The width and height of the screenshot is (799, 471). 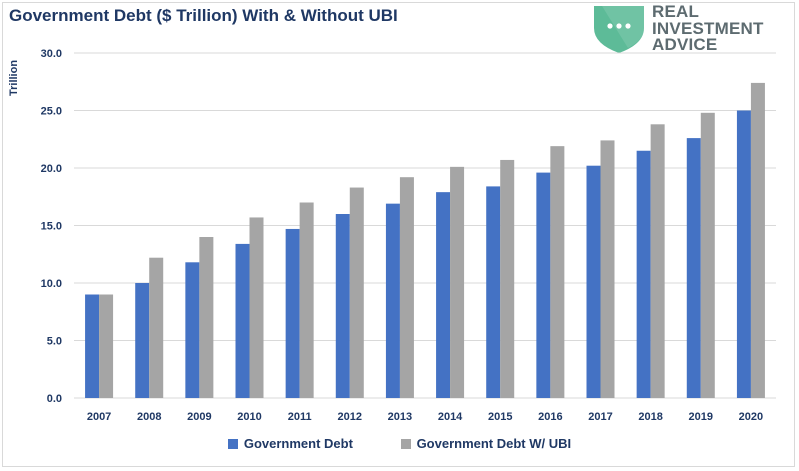 What do you see at coordinates (106, 346) in the screenshot?
I see `bar-government-debt-ubi-2007` at bounding box center [106, 346].